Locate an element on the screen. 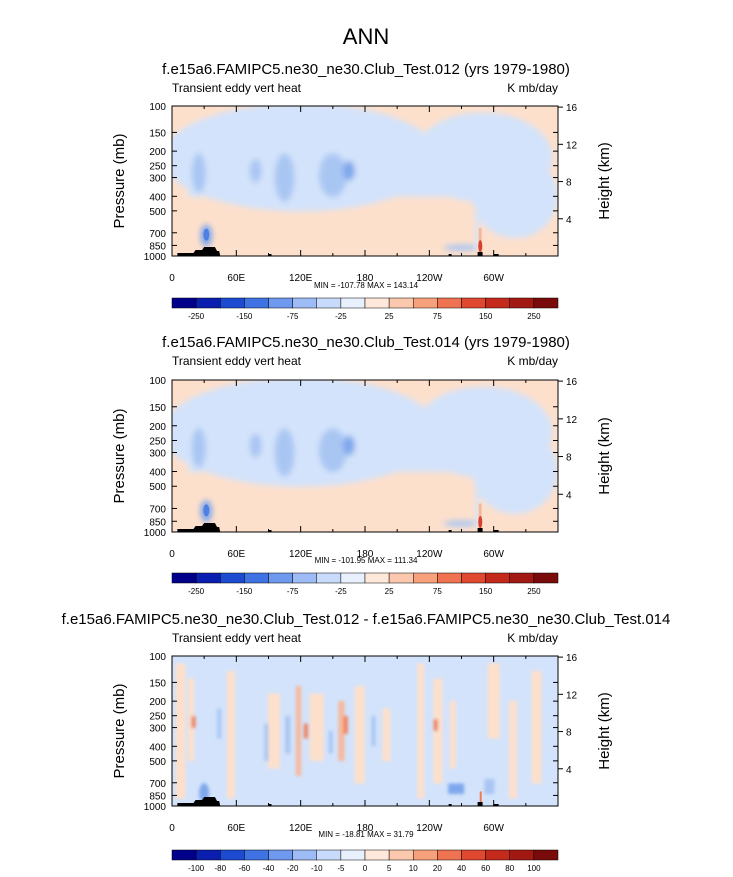 The height and width of the screenshot is (877, 733). height-tick-label: 16 is located at coordinates (572, 382).